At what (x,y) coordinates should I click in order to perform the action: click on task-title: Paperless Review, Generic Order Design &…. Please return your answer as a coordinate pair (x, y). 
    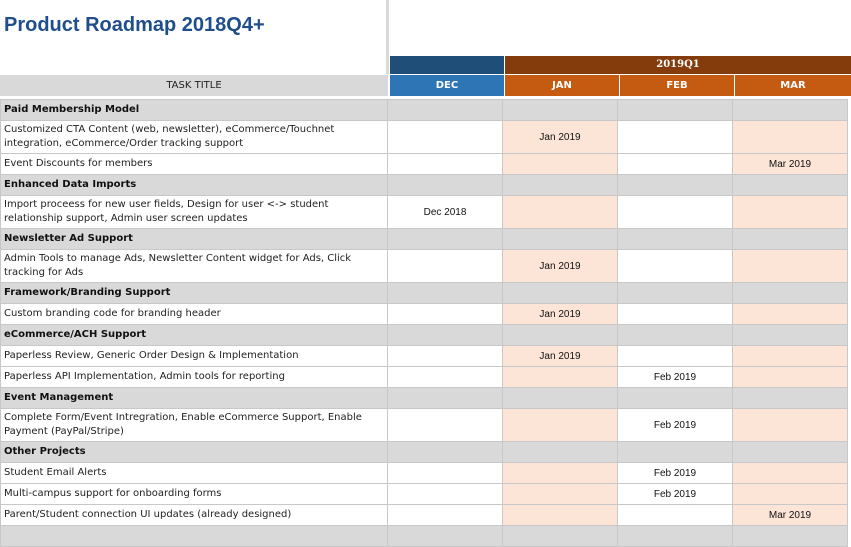
    Looking at the image, I should click on (194, 356).